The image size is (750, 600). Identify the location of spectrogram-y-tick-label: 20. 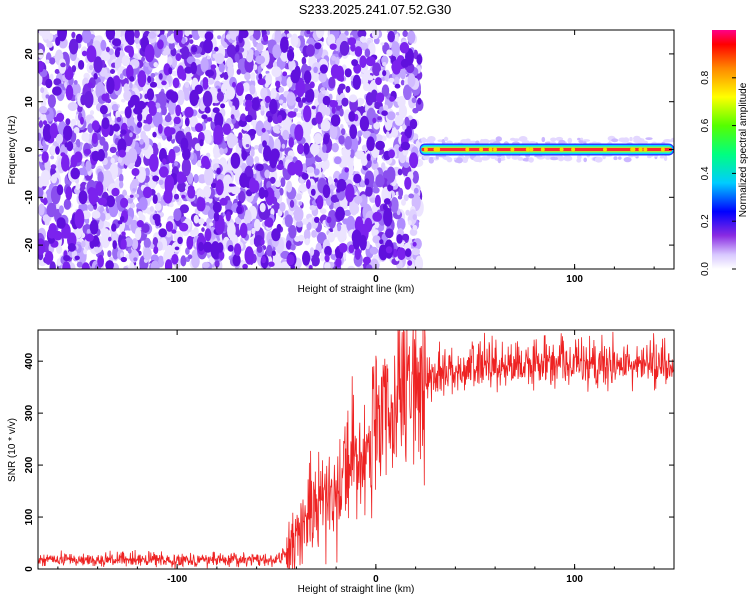
(29, 54).